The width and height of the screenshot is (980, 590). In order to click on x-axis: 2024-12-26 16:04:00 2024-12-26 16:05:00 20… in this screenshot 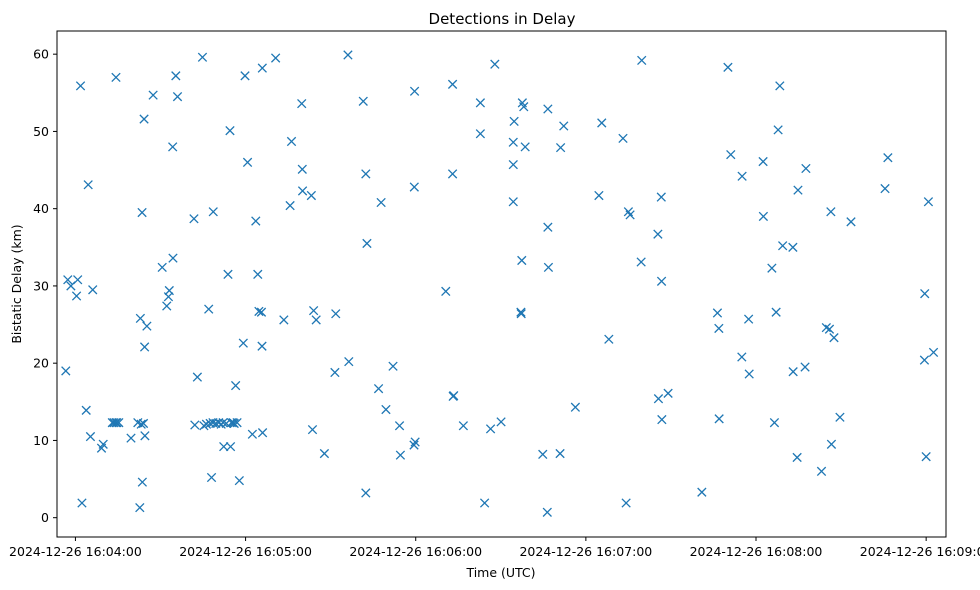, I will do `click(494, 548)`.